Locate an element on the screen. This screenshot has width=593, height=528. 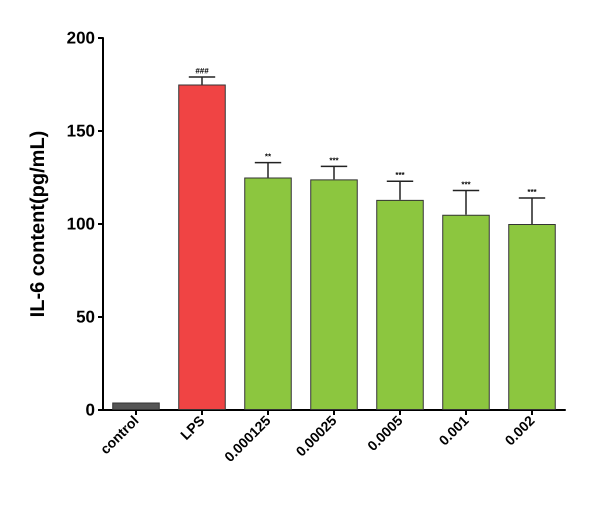
y-tick-label: 50 is located at coordinates (85, 317).